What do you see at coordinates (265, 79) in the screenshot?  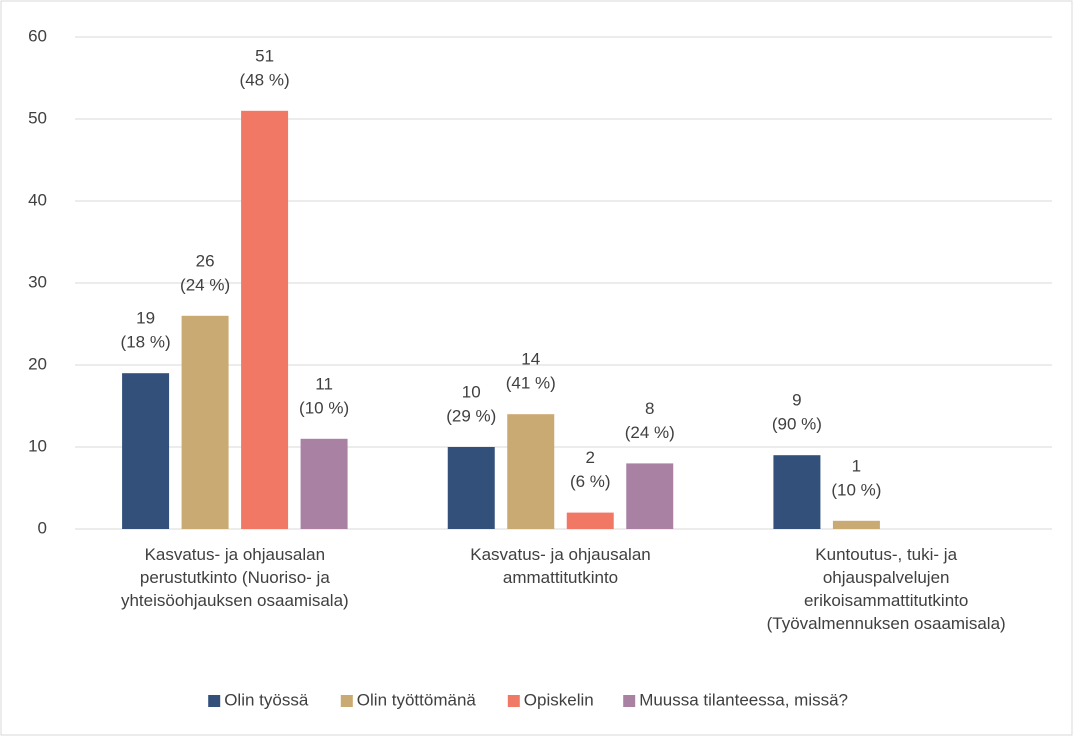 I see `value-label: (48 %)` at bounding box center [265, 79].